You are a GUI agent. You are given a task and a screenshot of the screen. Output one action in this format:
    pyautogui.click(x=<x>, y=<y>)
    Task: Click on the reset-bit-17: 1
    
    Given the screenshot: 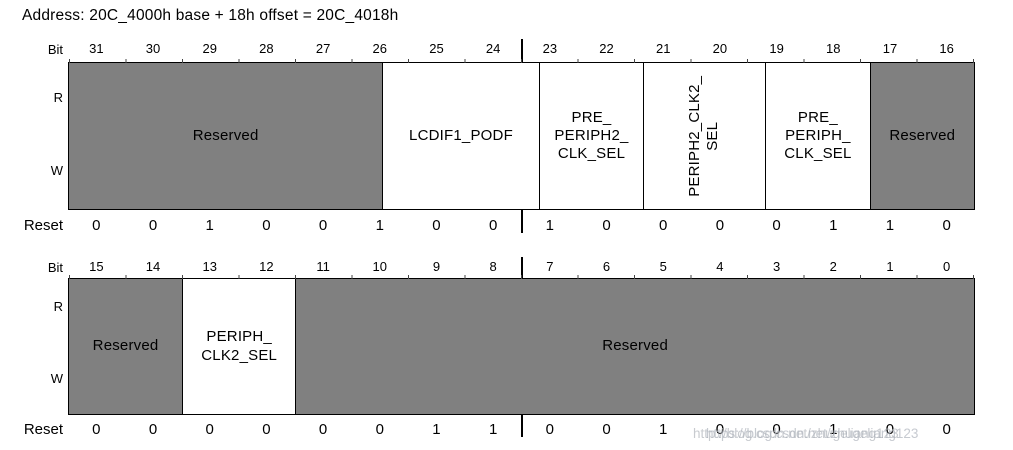 What is the action you would take?
    pyautogui.click(x=890, y=225)
    